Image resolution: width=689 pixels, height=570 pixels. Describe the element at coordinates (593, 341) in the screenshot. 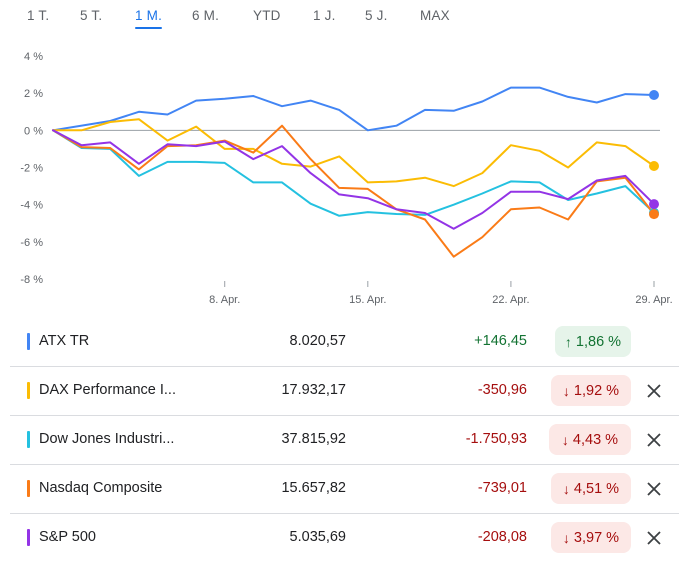

I see `percent-change-badge: ↑ 1,86 %` at that location.